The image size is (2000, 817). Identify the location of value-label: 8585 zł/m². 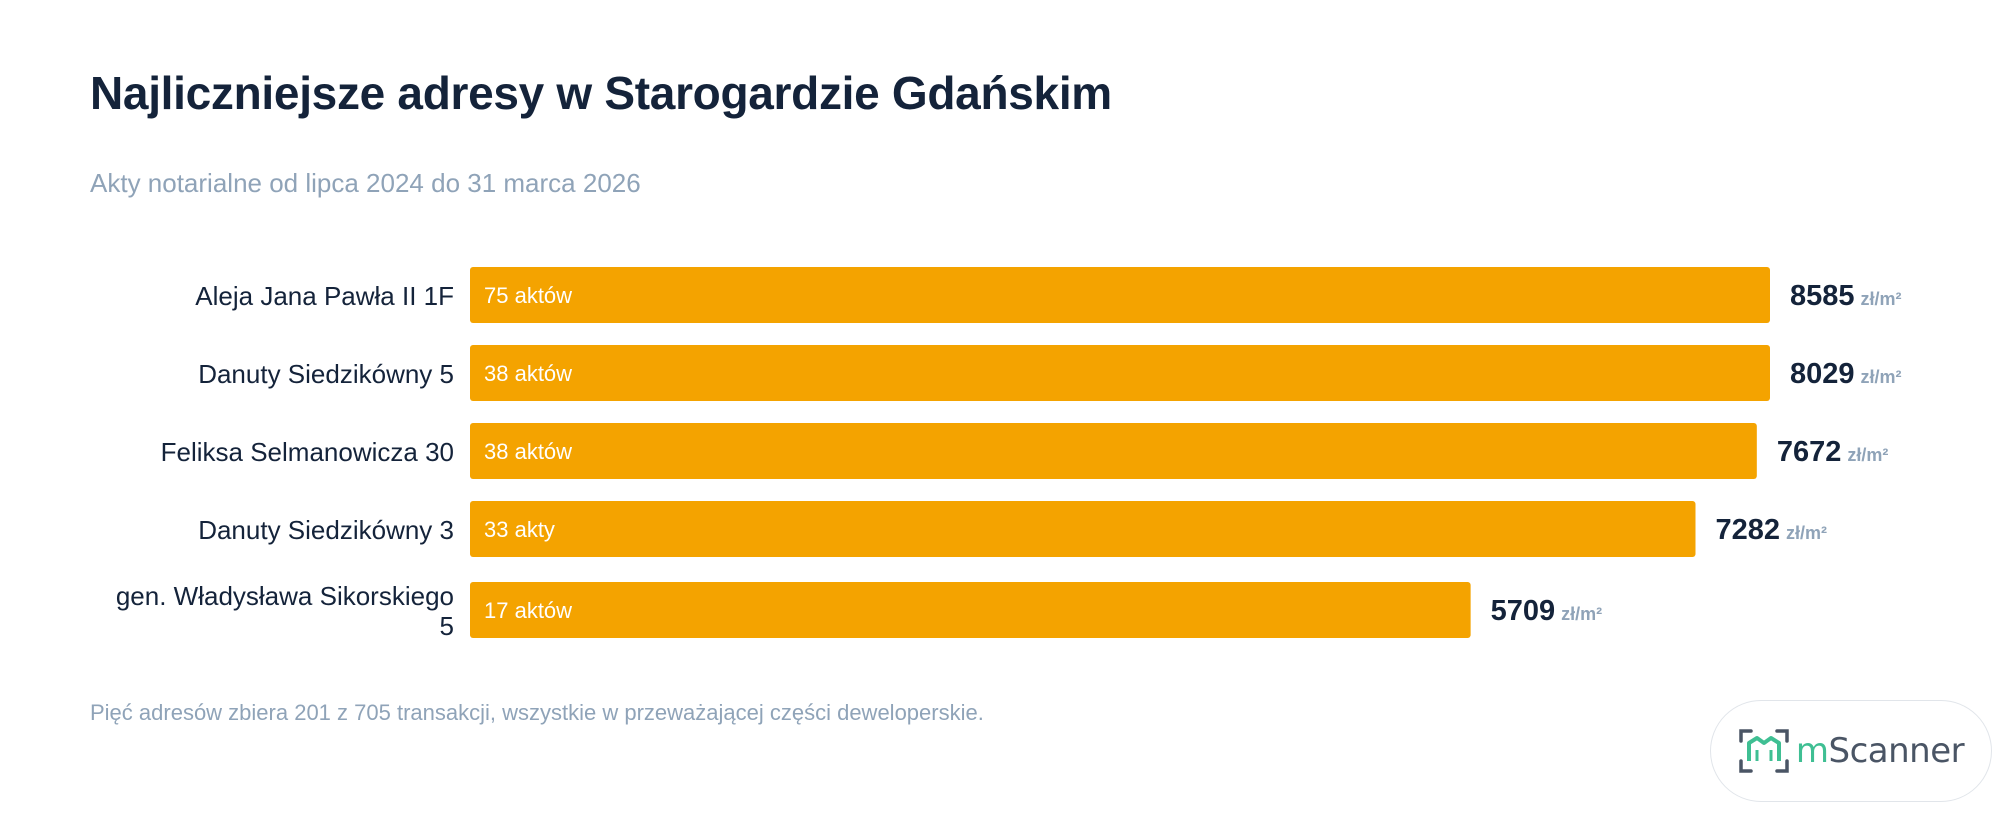
(1846, 296).